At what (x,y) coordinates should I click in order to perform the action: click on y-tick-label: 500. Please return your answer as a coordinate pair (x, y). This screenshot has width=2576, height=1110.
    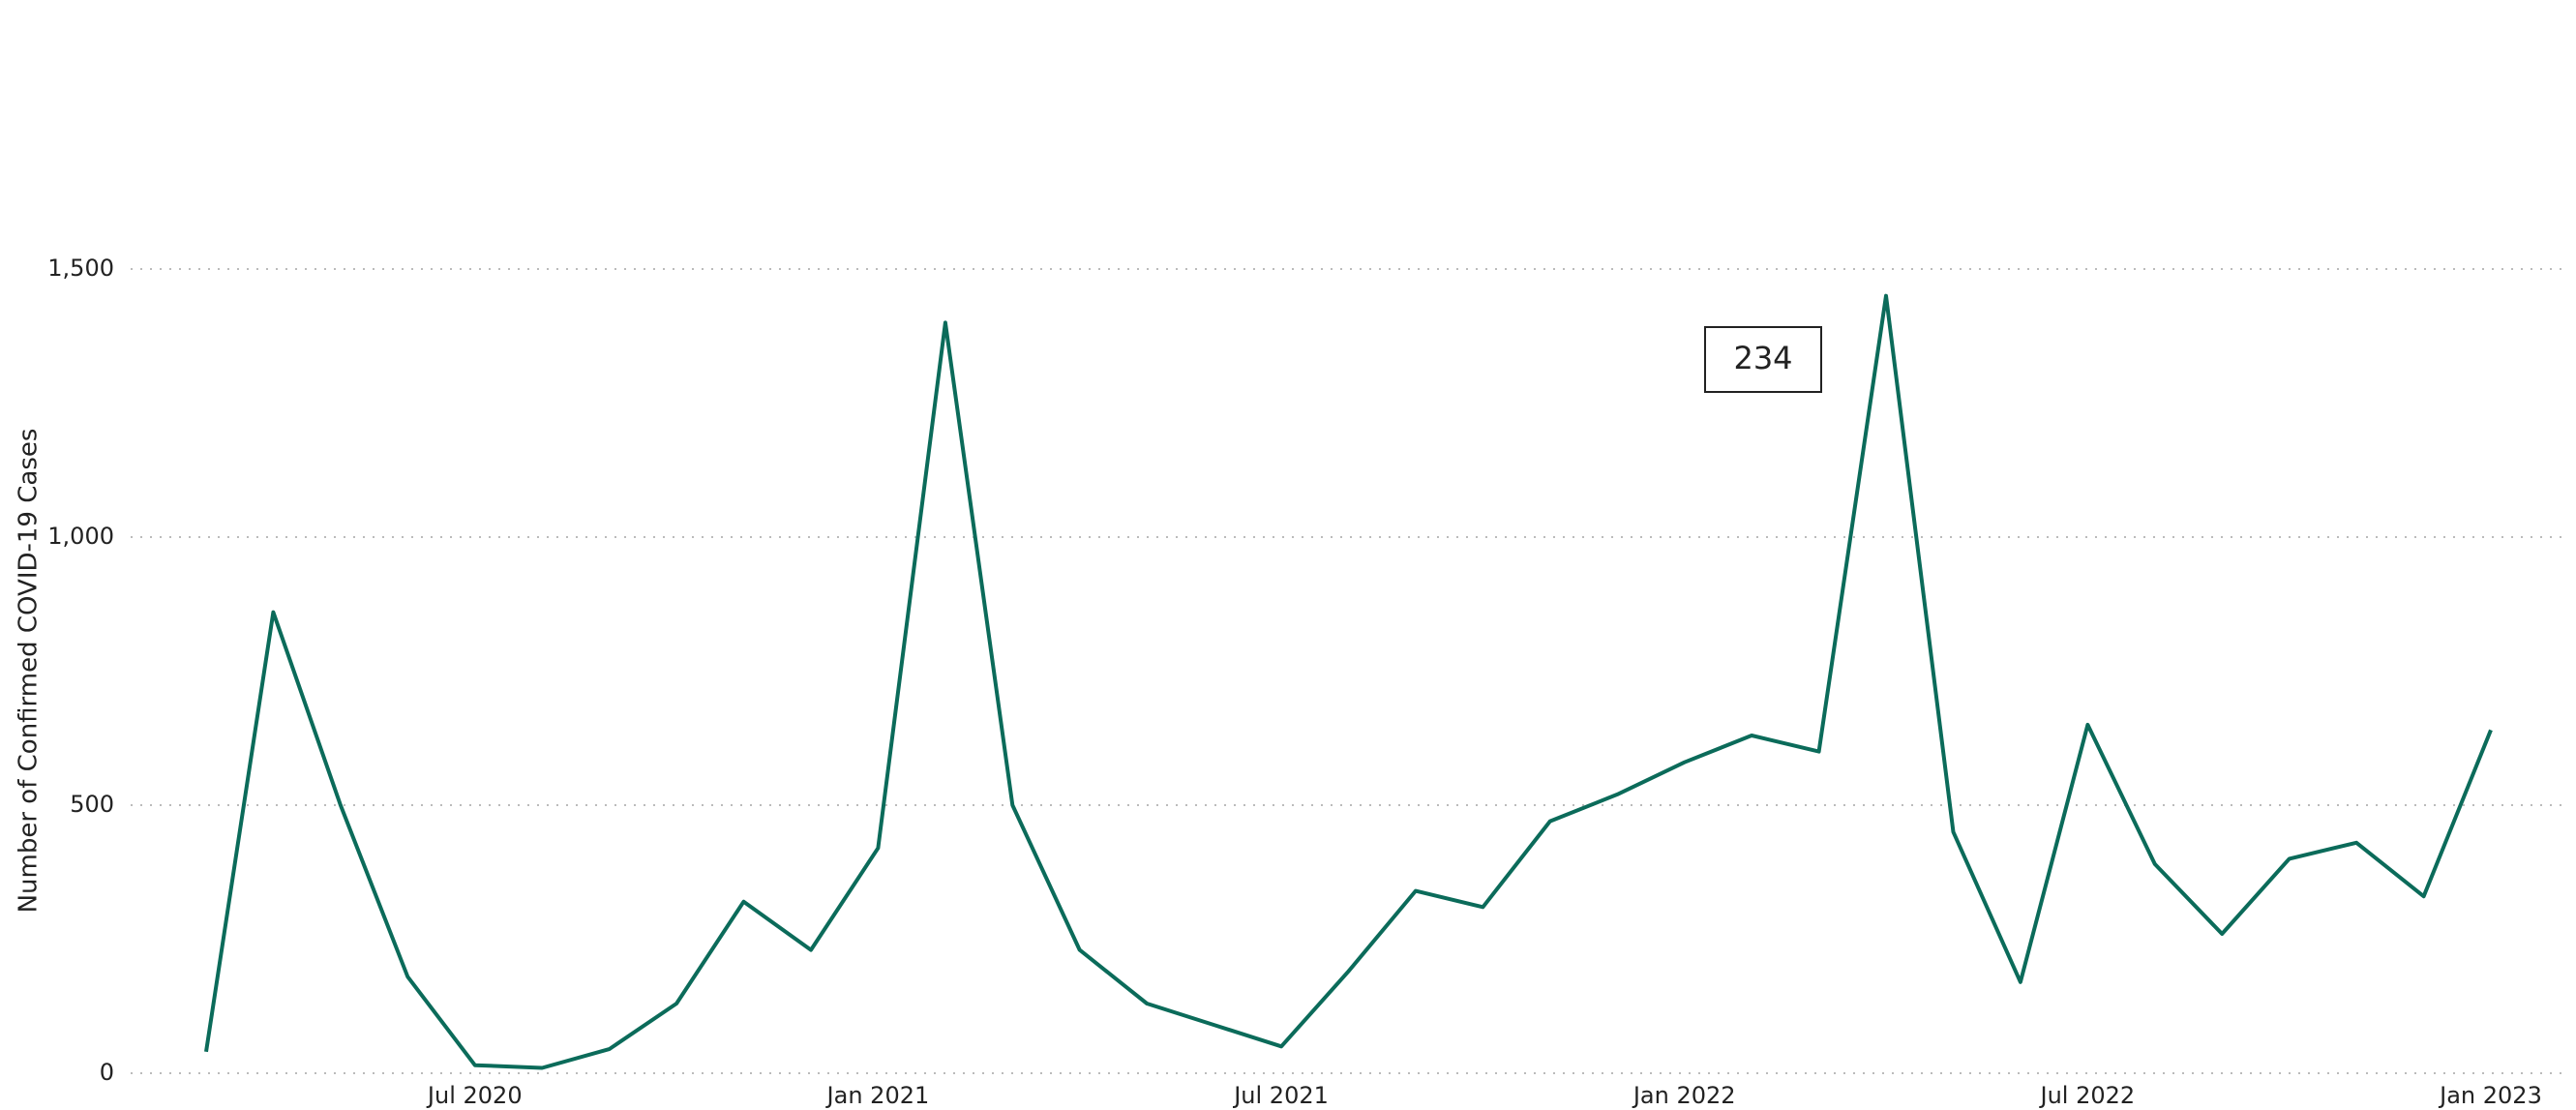
    Looking at the image, I should click on (92, 805).